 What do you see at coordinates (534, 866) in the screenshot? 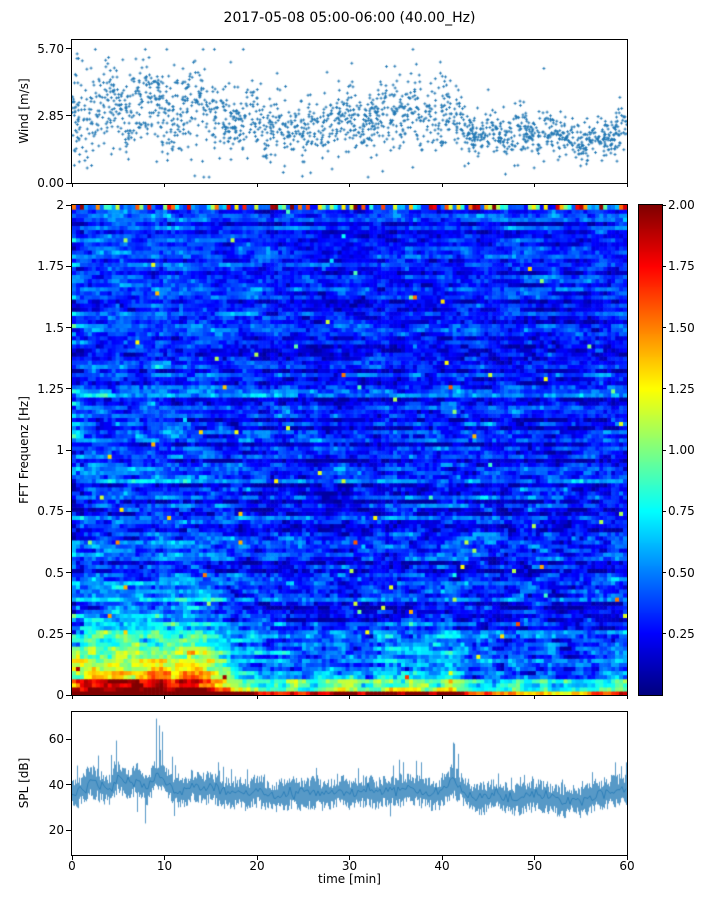
I see `x-tick-label: 50` at bounding box center [534, 866].